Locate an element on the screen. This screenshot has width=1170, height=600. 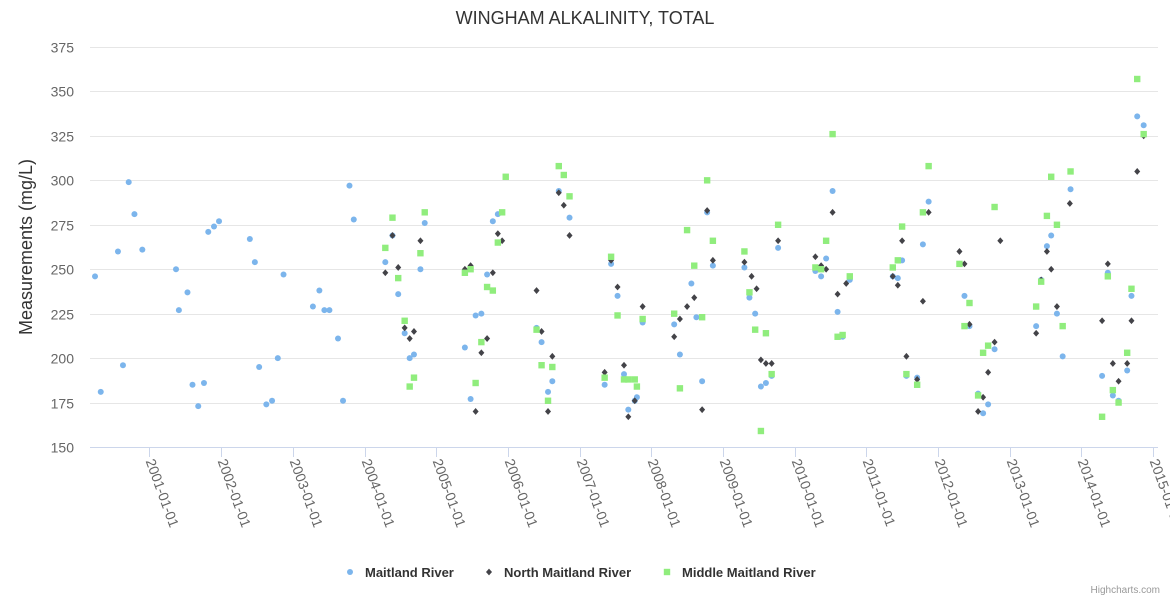
legend-item-middle-maitland-river: Middle Maitland River is located at coordinates (739, 572).